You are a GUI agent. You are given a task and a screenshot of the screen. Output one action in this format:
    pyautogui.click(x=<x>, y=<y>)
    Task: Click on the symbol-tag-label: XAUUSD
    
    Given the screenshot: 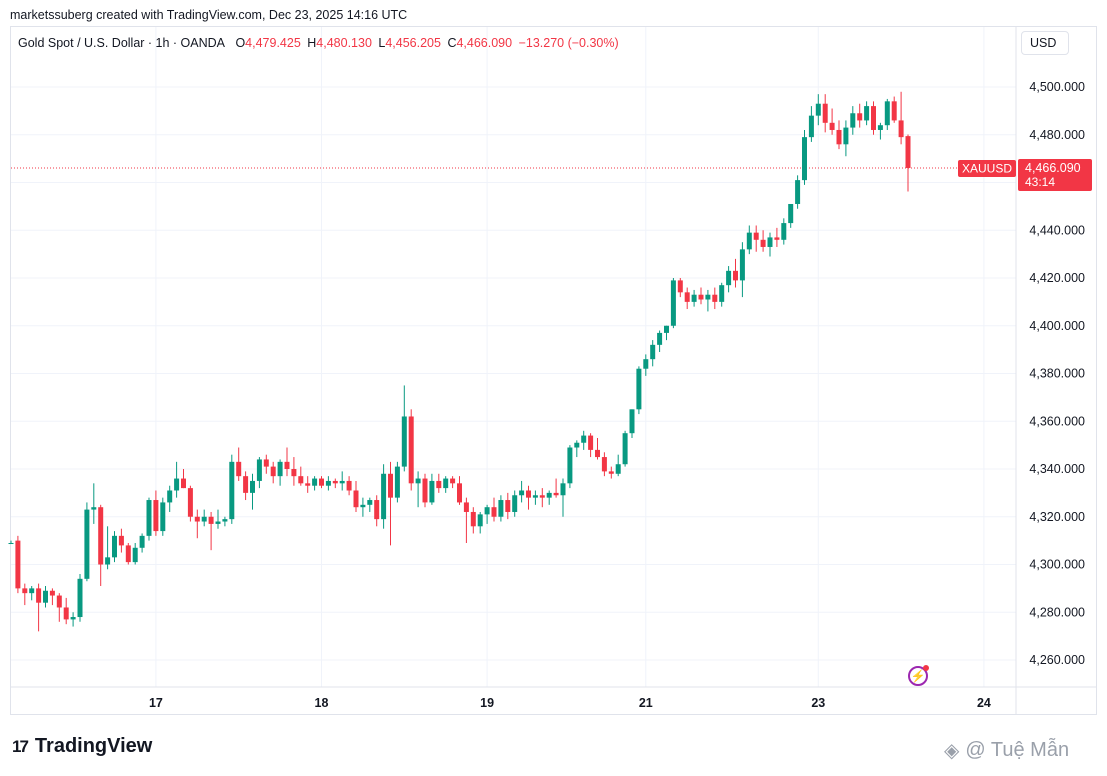 What is the action you would take?
    pyautogui.click(x=987, y=168)
    